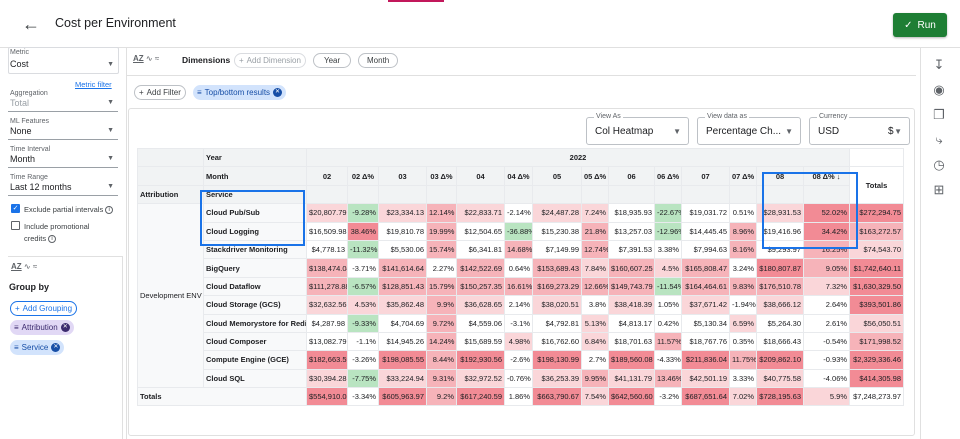 The height and width of the screenshot is (439, 960). Describe the element at coordinates (327, 378) in the screenshot. I see `value-cell: $30,394.28` at that location.